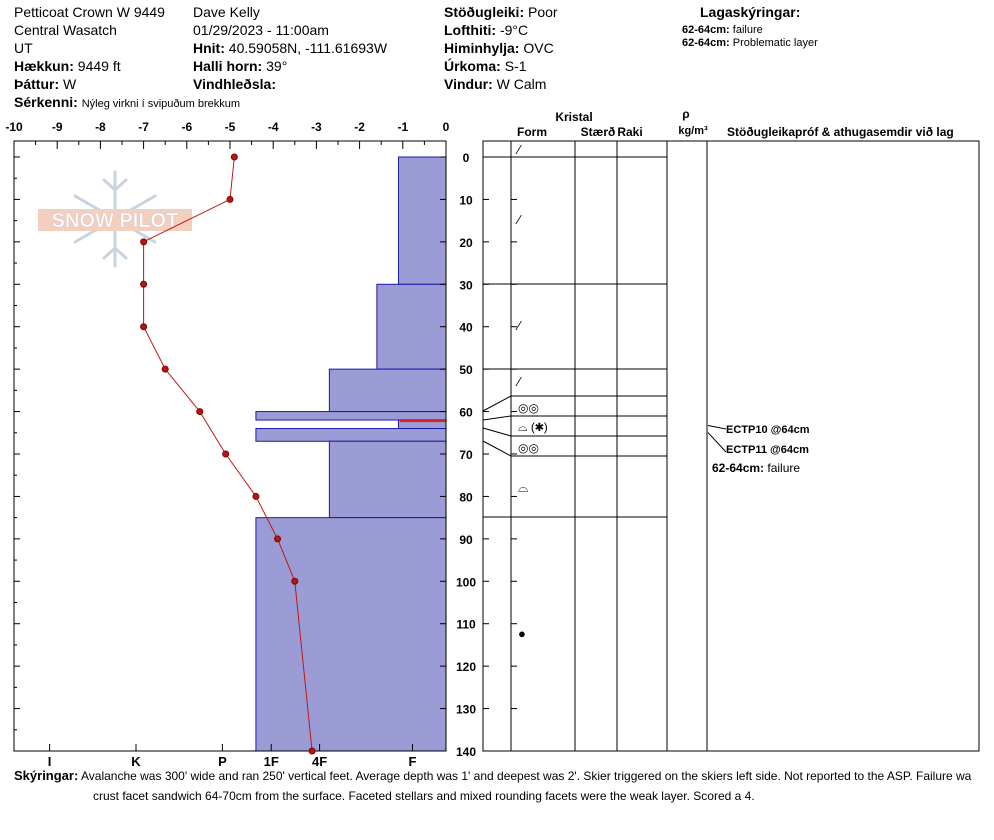 This screenshot has height=840, width=994. I want to click on faceted-rounded-stellar-icon: ⌓ (✱), so click(533, 427).